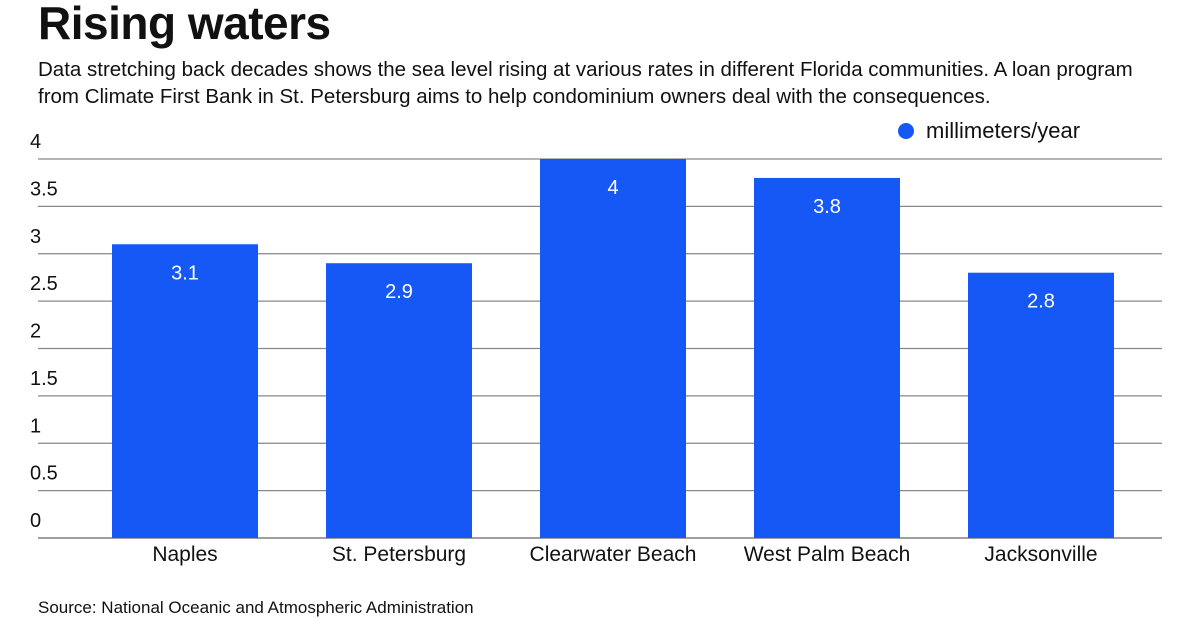 Image resolution: width=1200 pixels, height=630 pixels. What do you see at coordinates (827, 554) in the screenshot?
I see `x-tick-label: West Palm Beach` at bounding box center [827, 554].